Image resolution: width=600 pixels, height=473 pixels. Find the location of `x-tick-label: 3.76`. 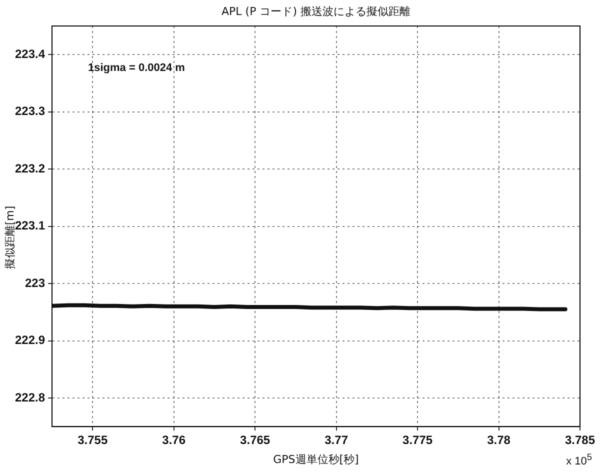

x-tick-label: 3.76 is located at coordinates (174, 440).